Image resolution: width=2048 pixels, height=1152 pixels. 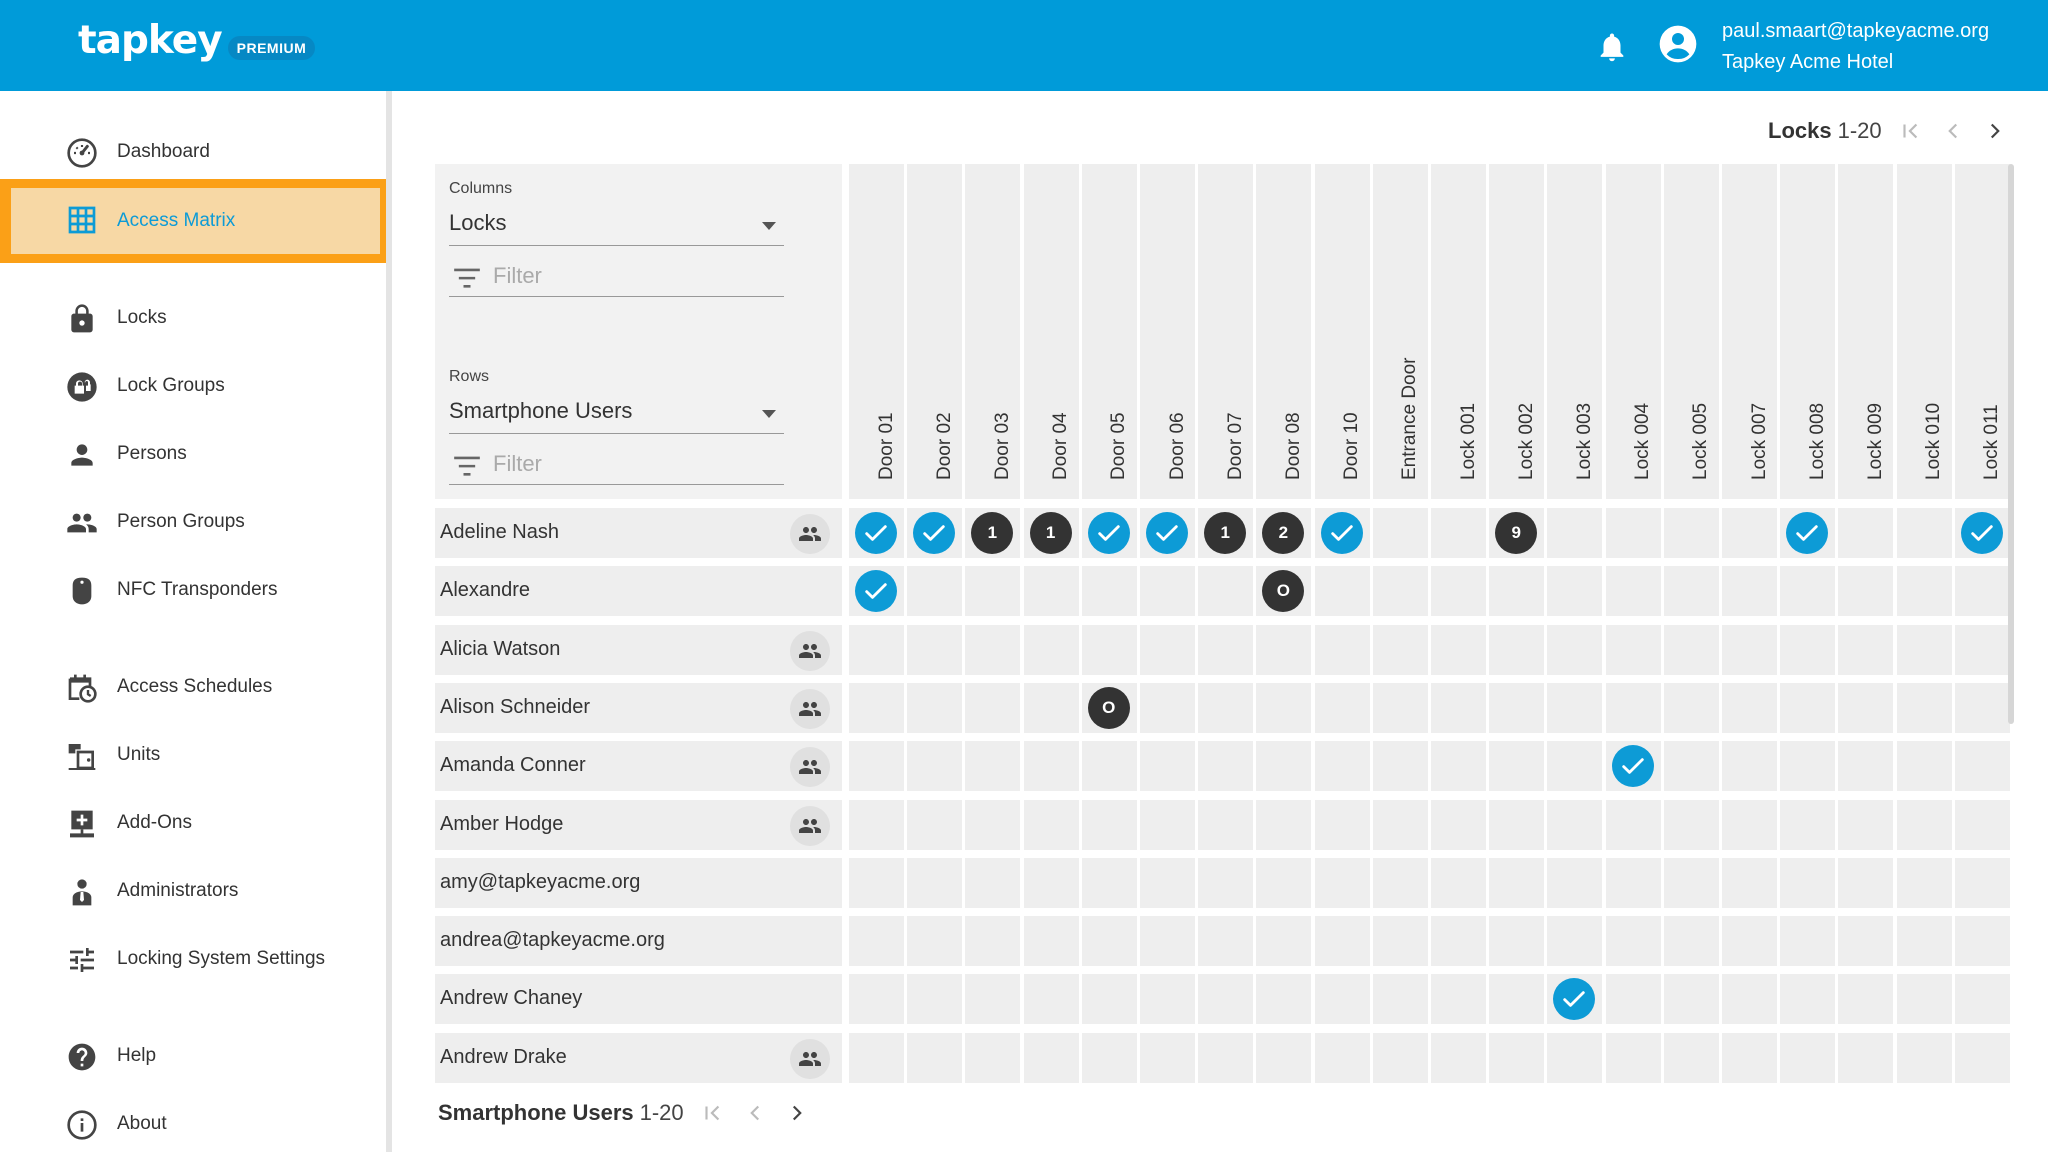 I want to click on column-header-door-04: Door 04, so click(x=1051, y=331).